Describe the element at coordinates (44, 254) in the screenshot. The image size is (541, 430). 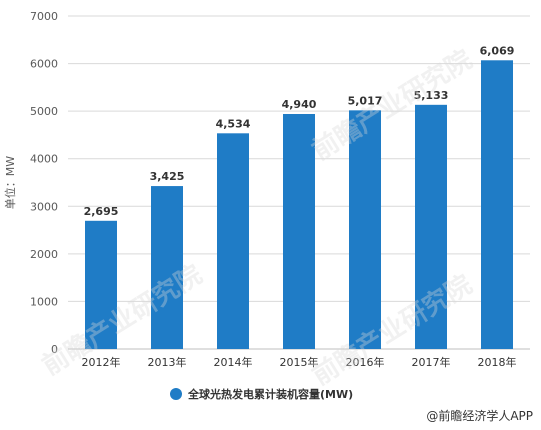
I see `y-tick-label: 2000` at that location.